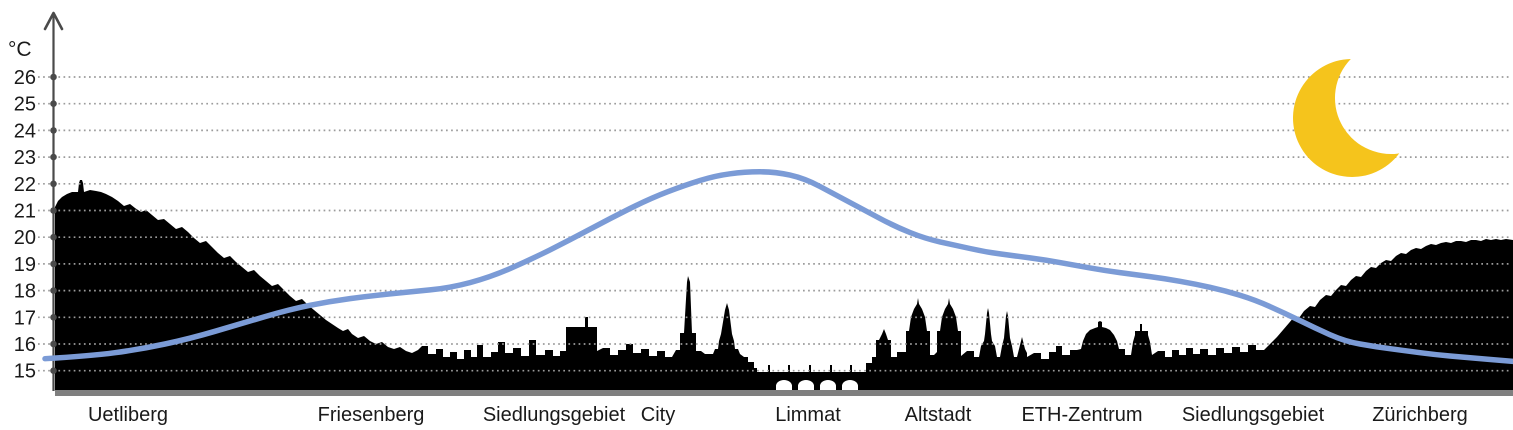 This screenshot has height=430, width=1513. What do you see at coordinates (25, 318) in the screenshot?
I see `tick-label: 17` at bounding box center [25, 318].